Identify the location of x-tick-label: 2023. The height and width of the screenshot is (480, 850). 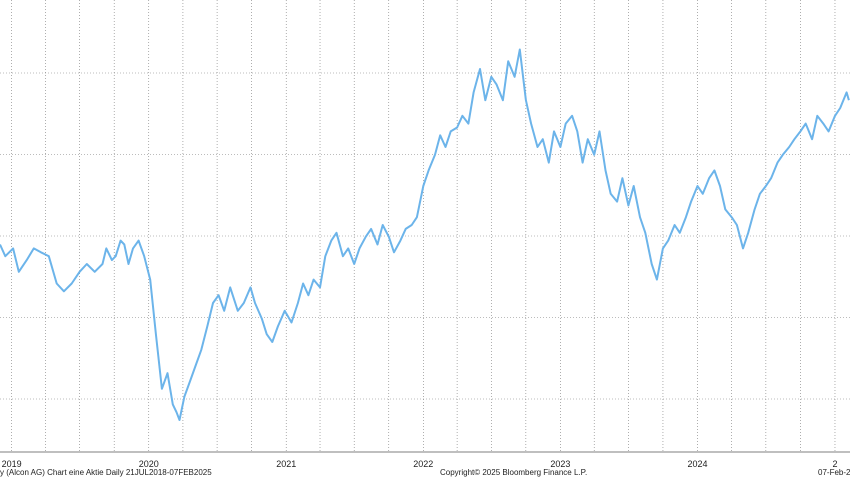
(560, 464).